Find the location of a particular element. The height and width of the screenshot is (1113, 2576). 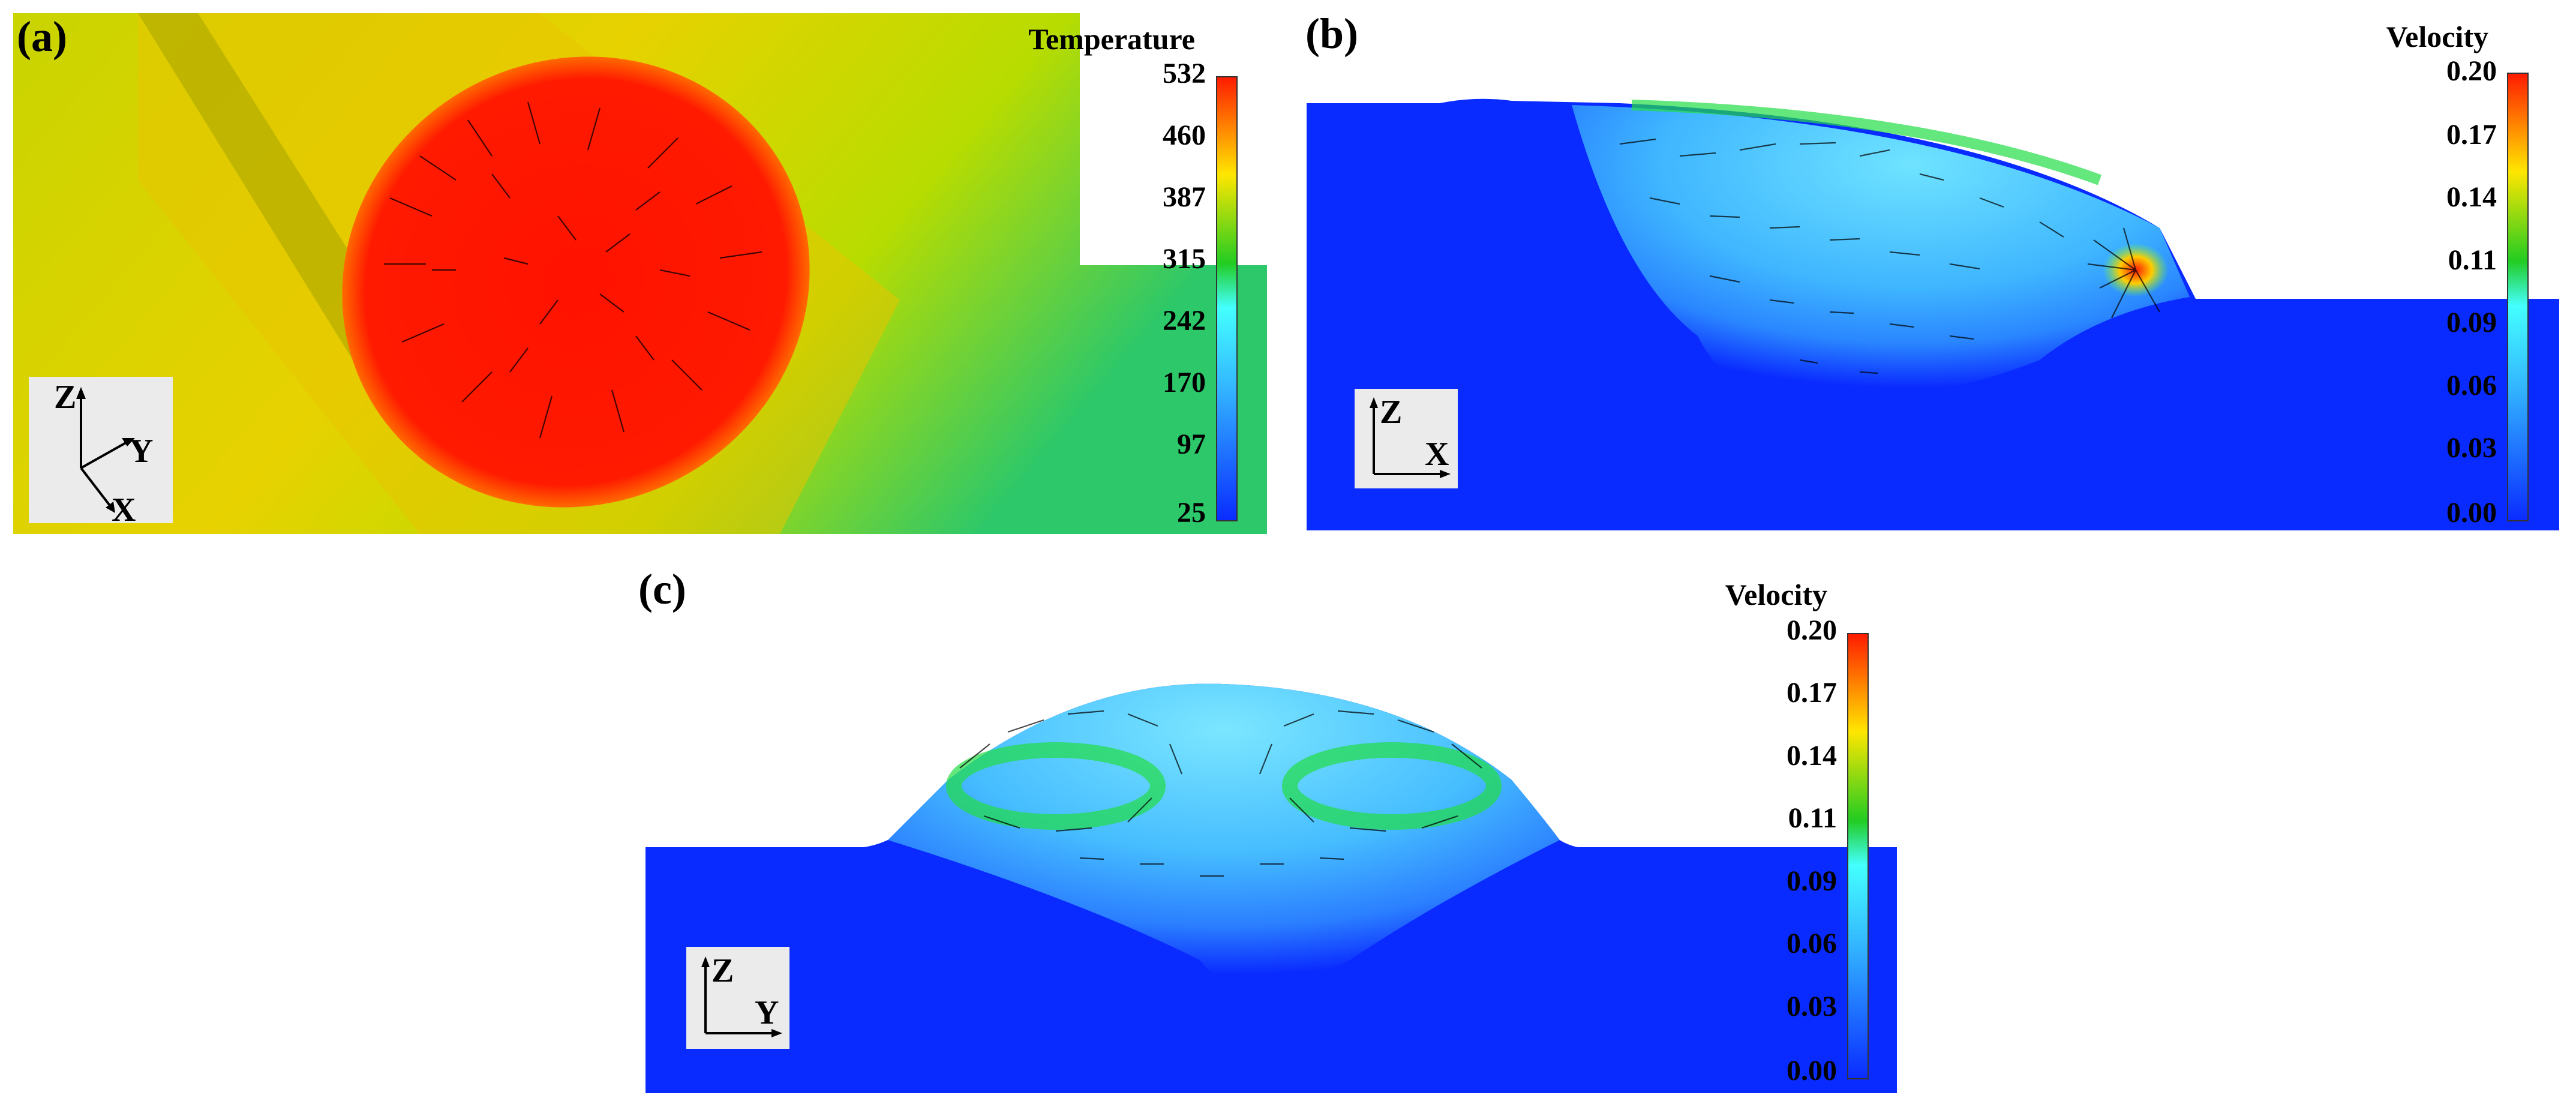

legend-tick: 460 is located at coordinates (1184, 135).